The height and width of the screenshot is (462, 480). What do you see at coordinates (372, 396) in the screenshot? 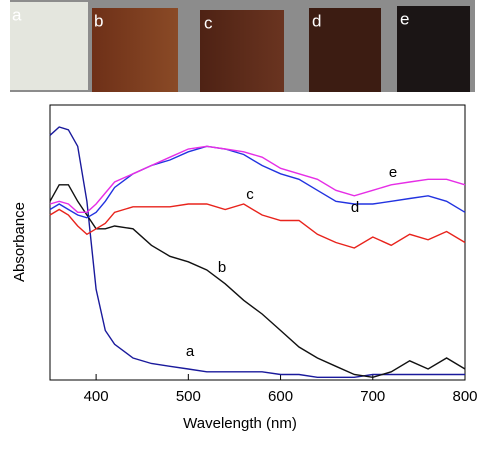
I see `x-tick-label: 700` at bounding box center [372, 396].